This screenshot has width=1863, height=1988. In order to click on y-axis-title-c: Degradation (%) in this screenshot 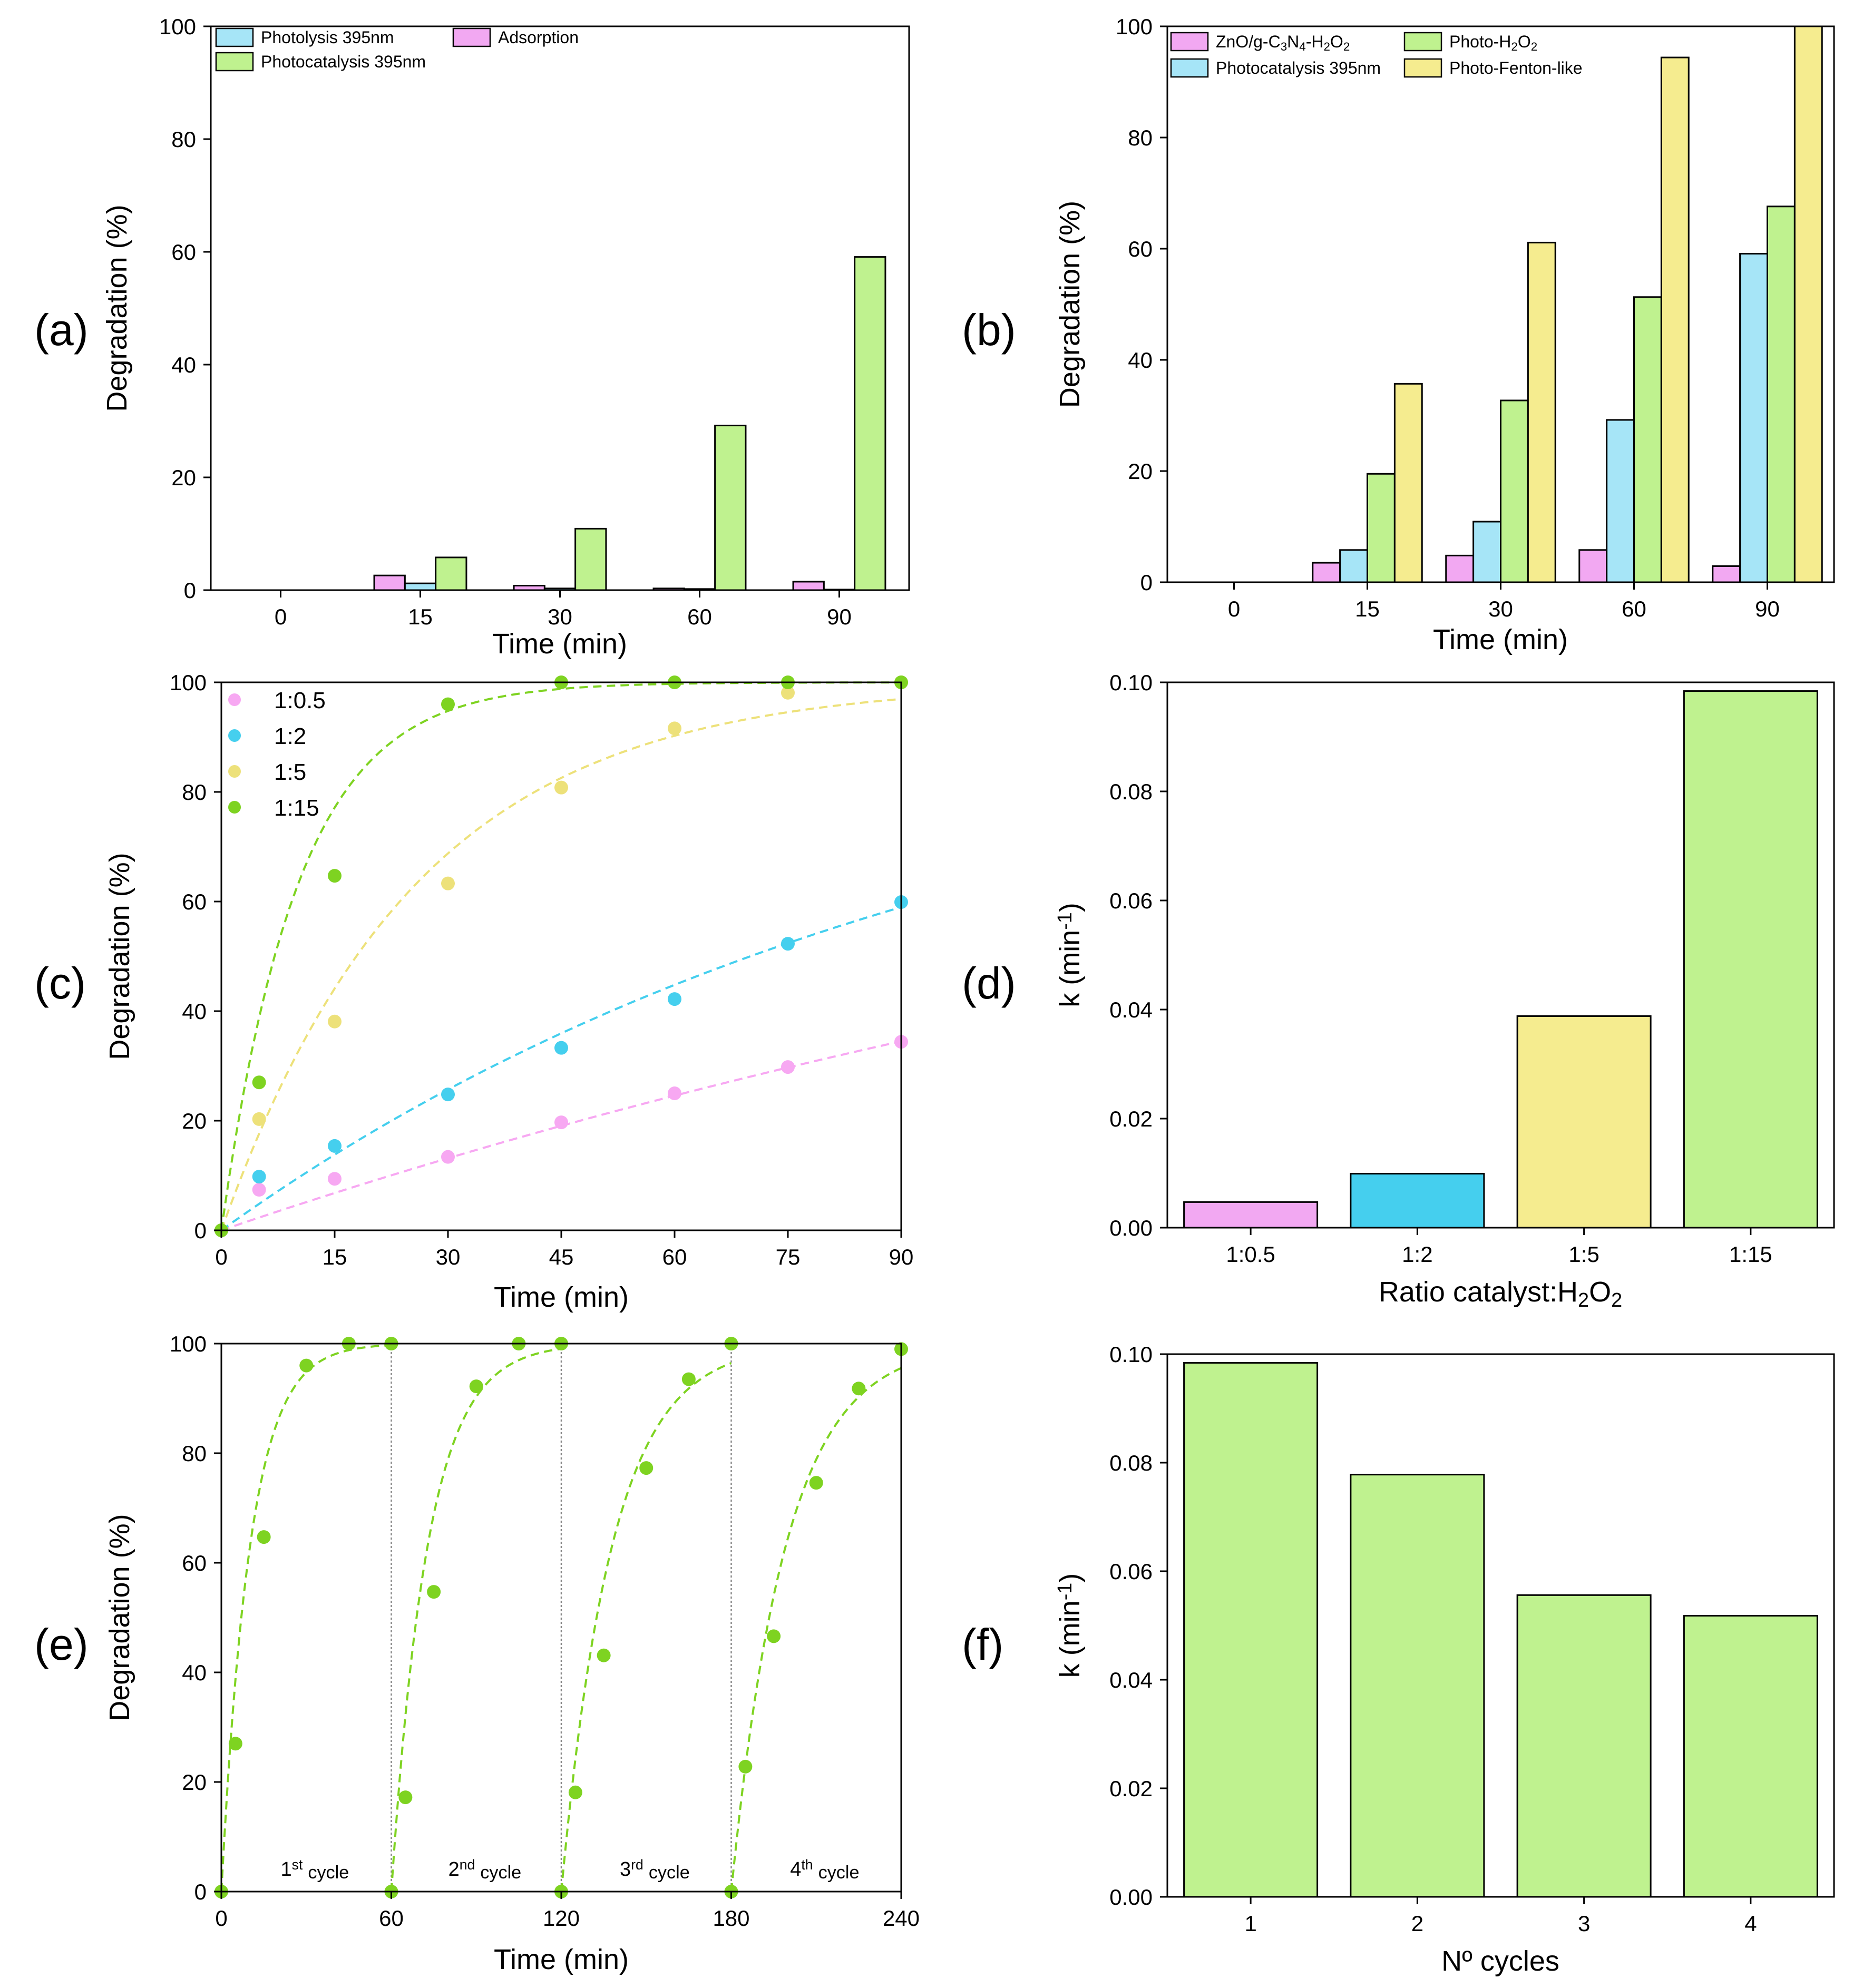, I will do `click(119, 956)`.